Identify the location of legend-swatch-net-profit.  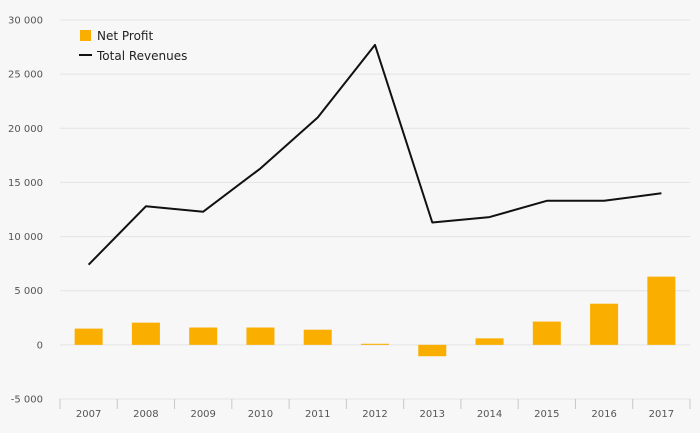
(85, 35).